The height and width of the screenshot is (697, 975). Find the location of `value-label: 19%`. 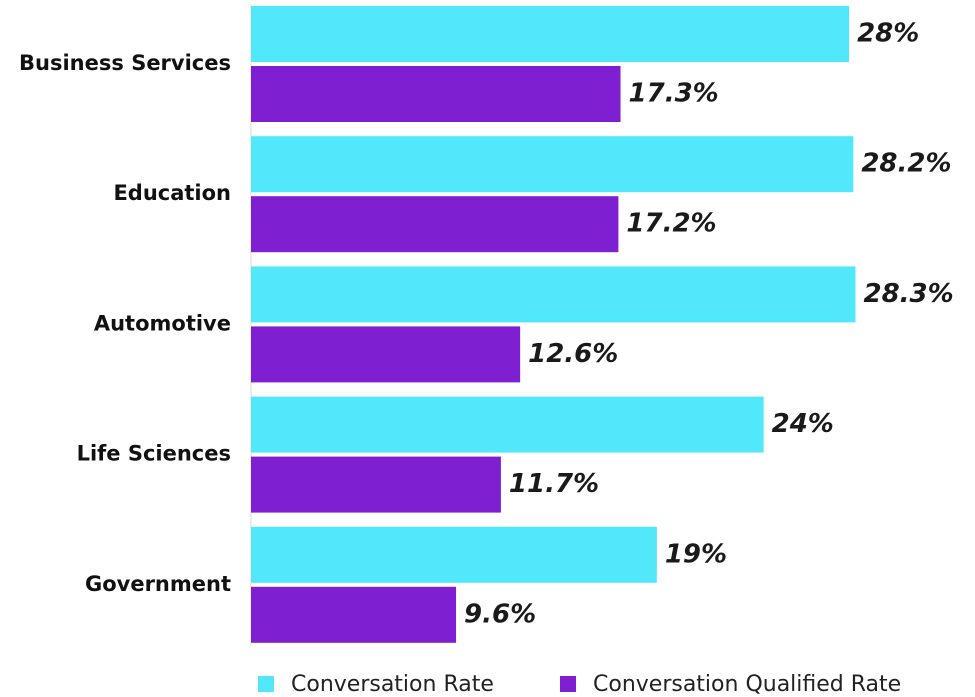

value-label: 19% is located at coordinates (696, 554).